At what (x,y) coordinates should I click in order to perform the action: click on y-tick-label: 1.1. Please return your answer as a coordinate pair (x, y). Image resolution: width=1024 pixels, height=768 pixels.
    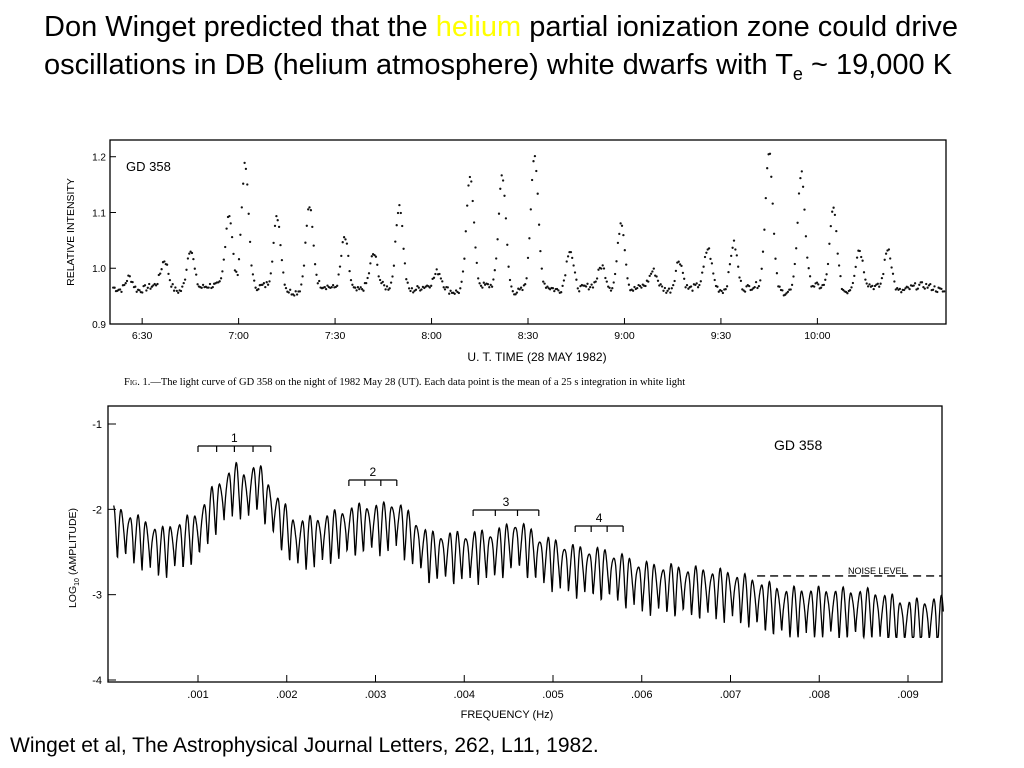
    Looking at the image, I should click on (99, 213).